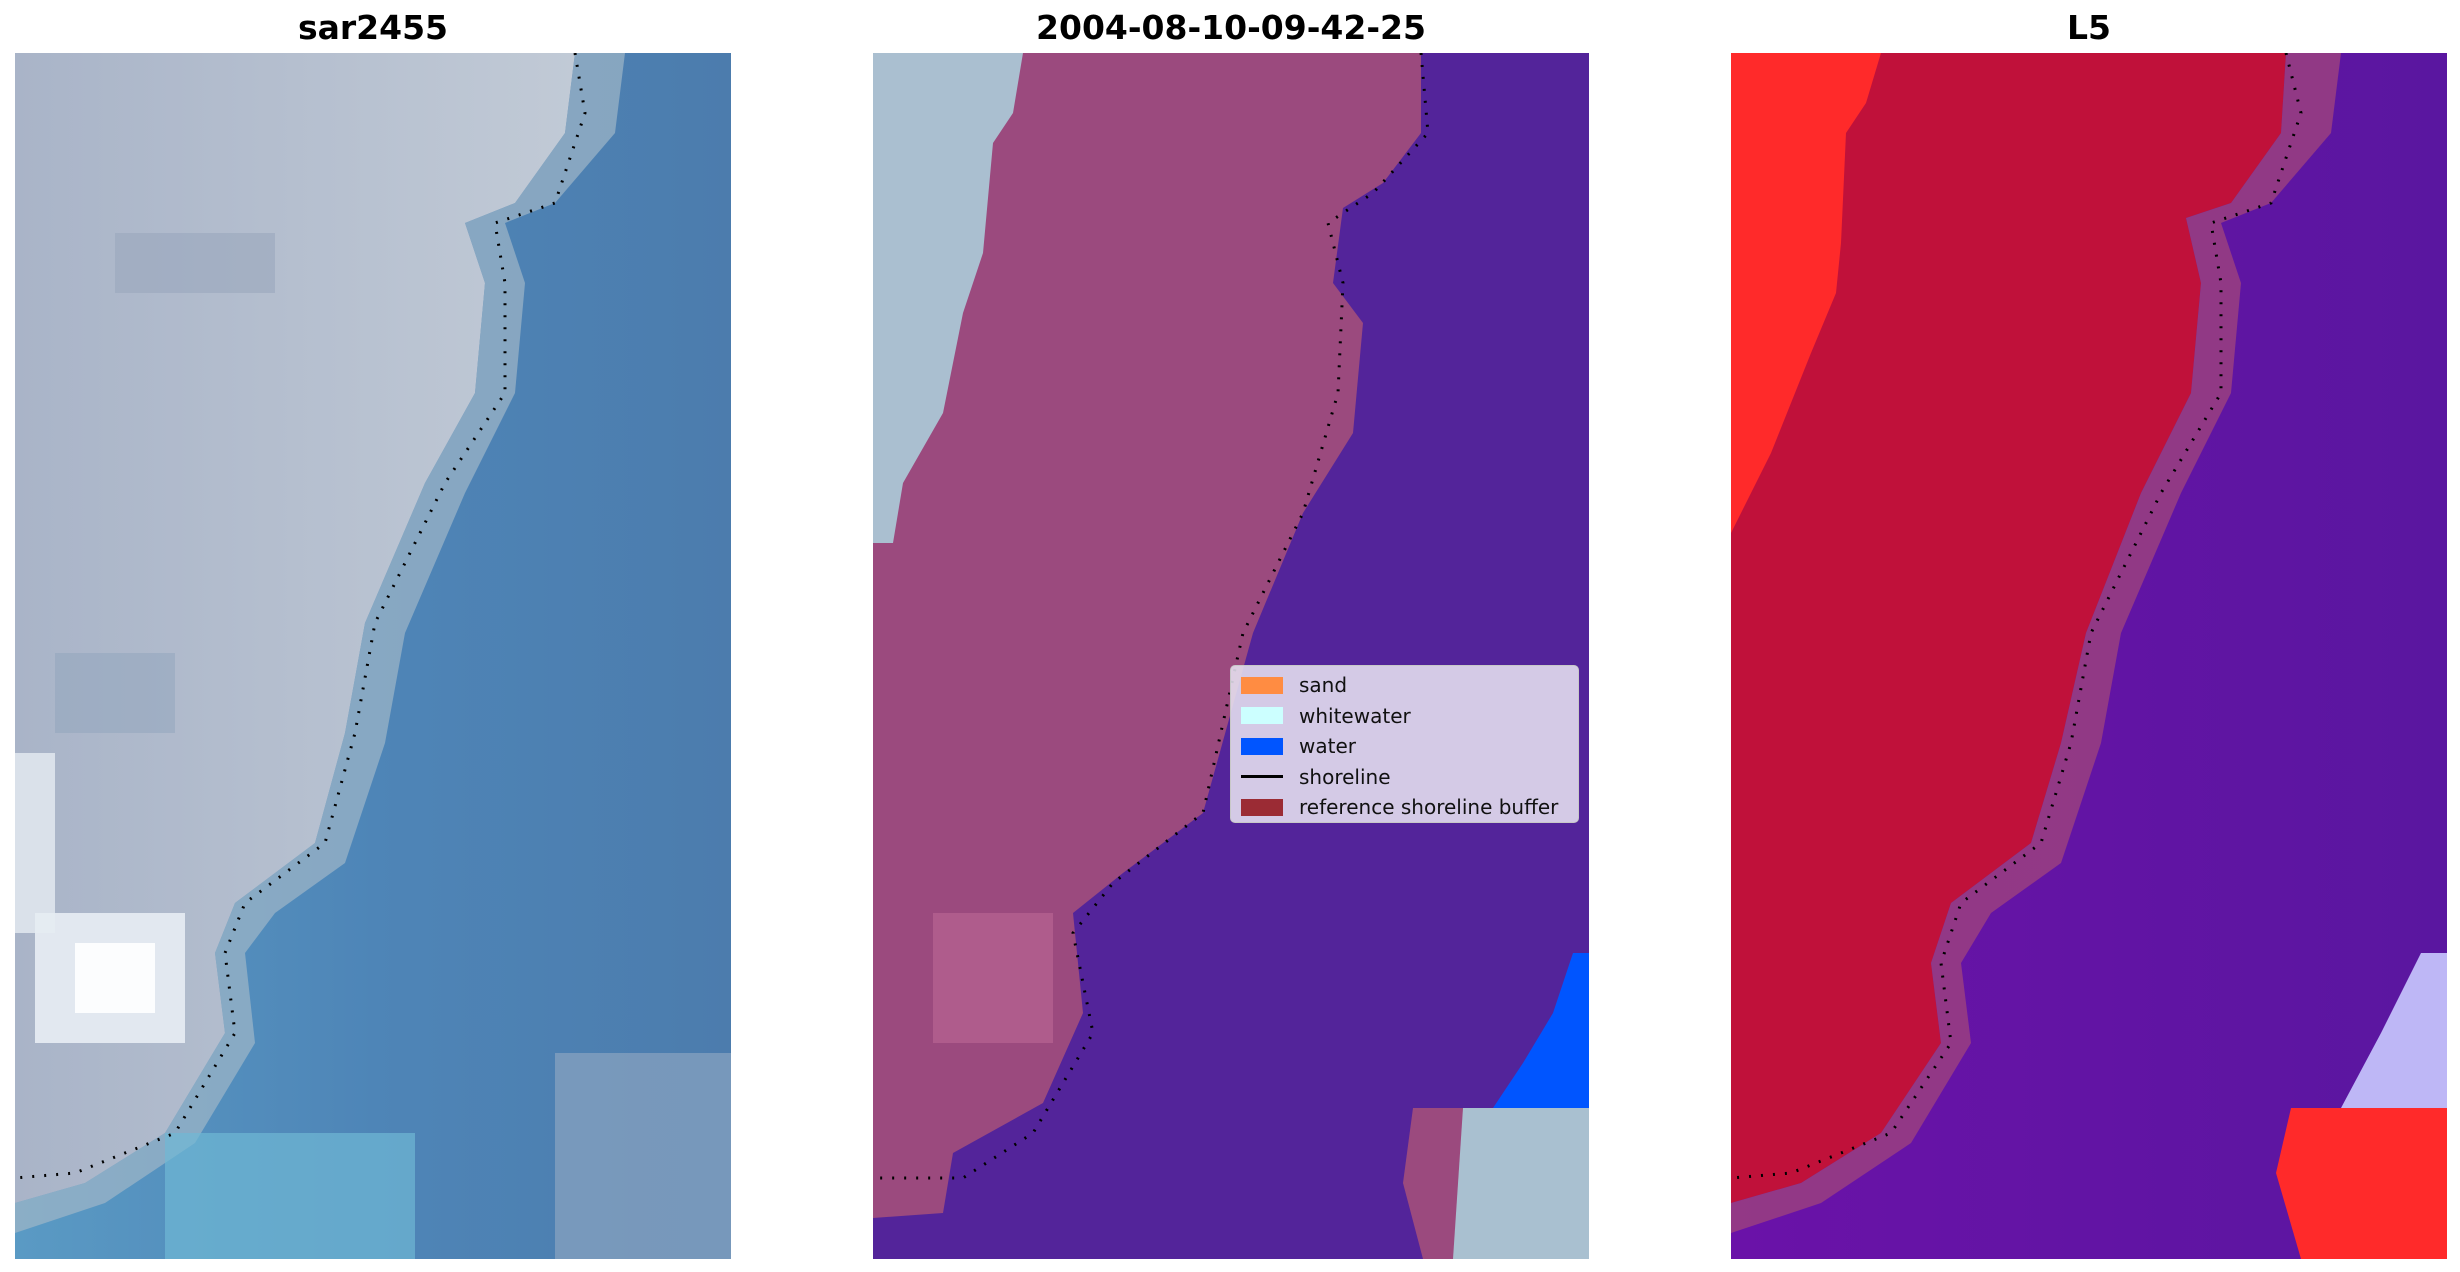 The width and height of the screenshot is (2460, 1272). Describe the element at coordinates (2089, 27) in the screenshot. I see `panel-title-probability: L5` at that location.